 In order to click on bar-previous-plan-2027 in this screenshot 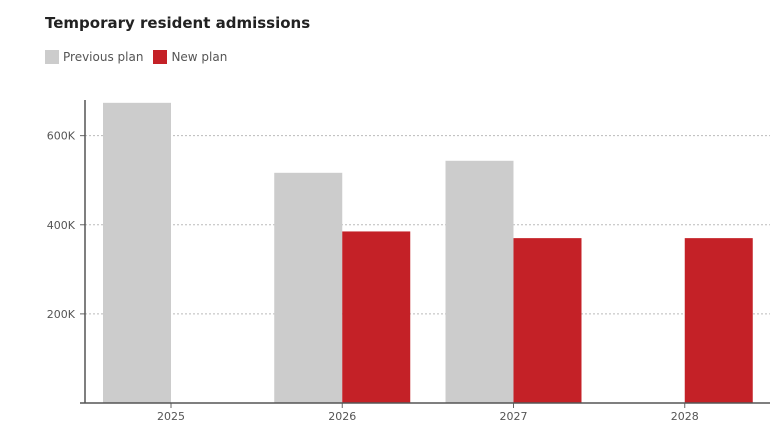, I will do `click(479, 281)`.